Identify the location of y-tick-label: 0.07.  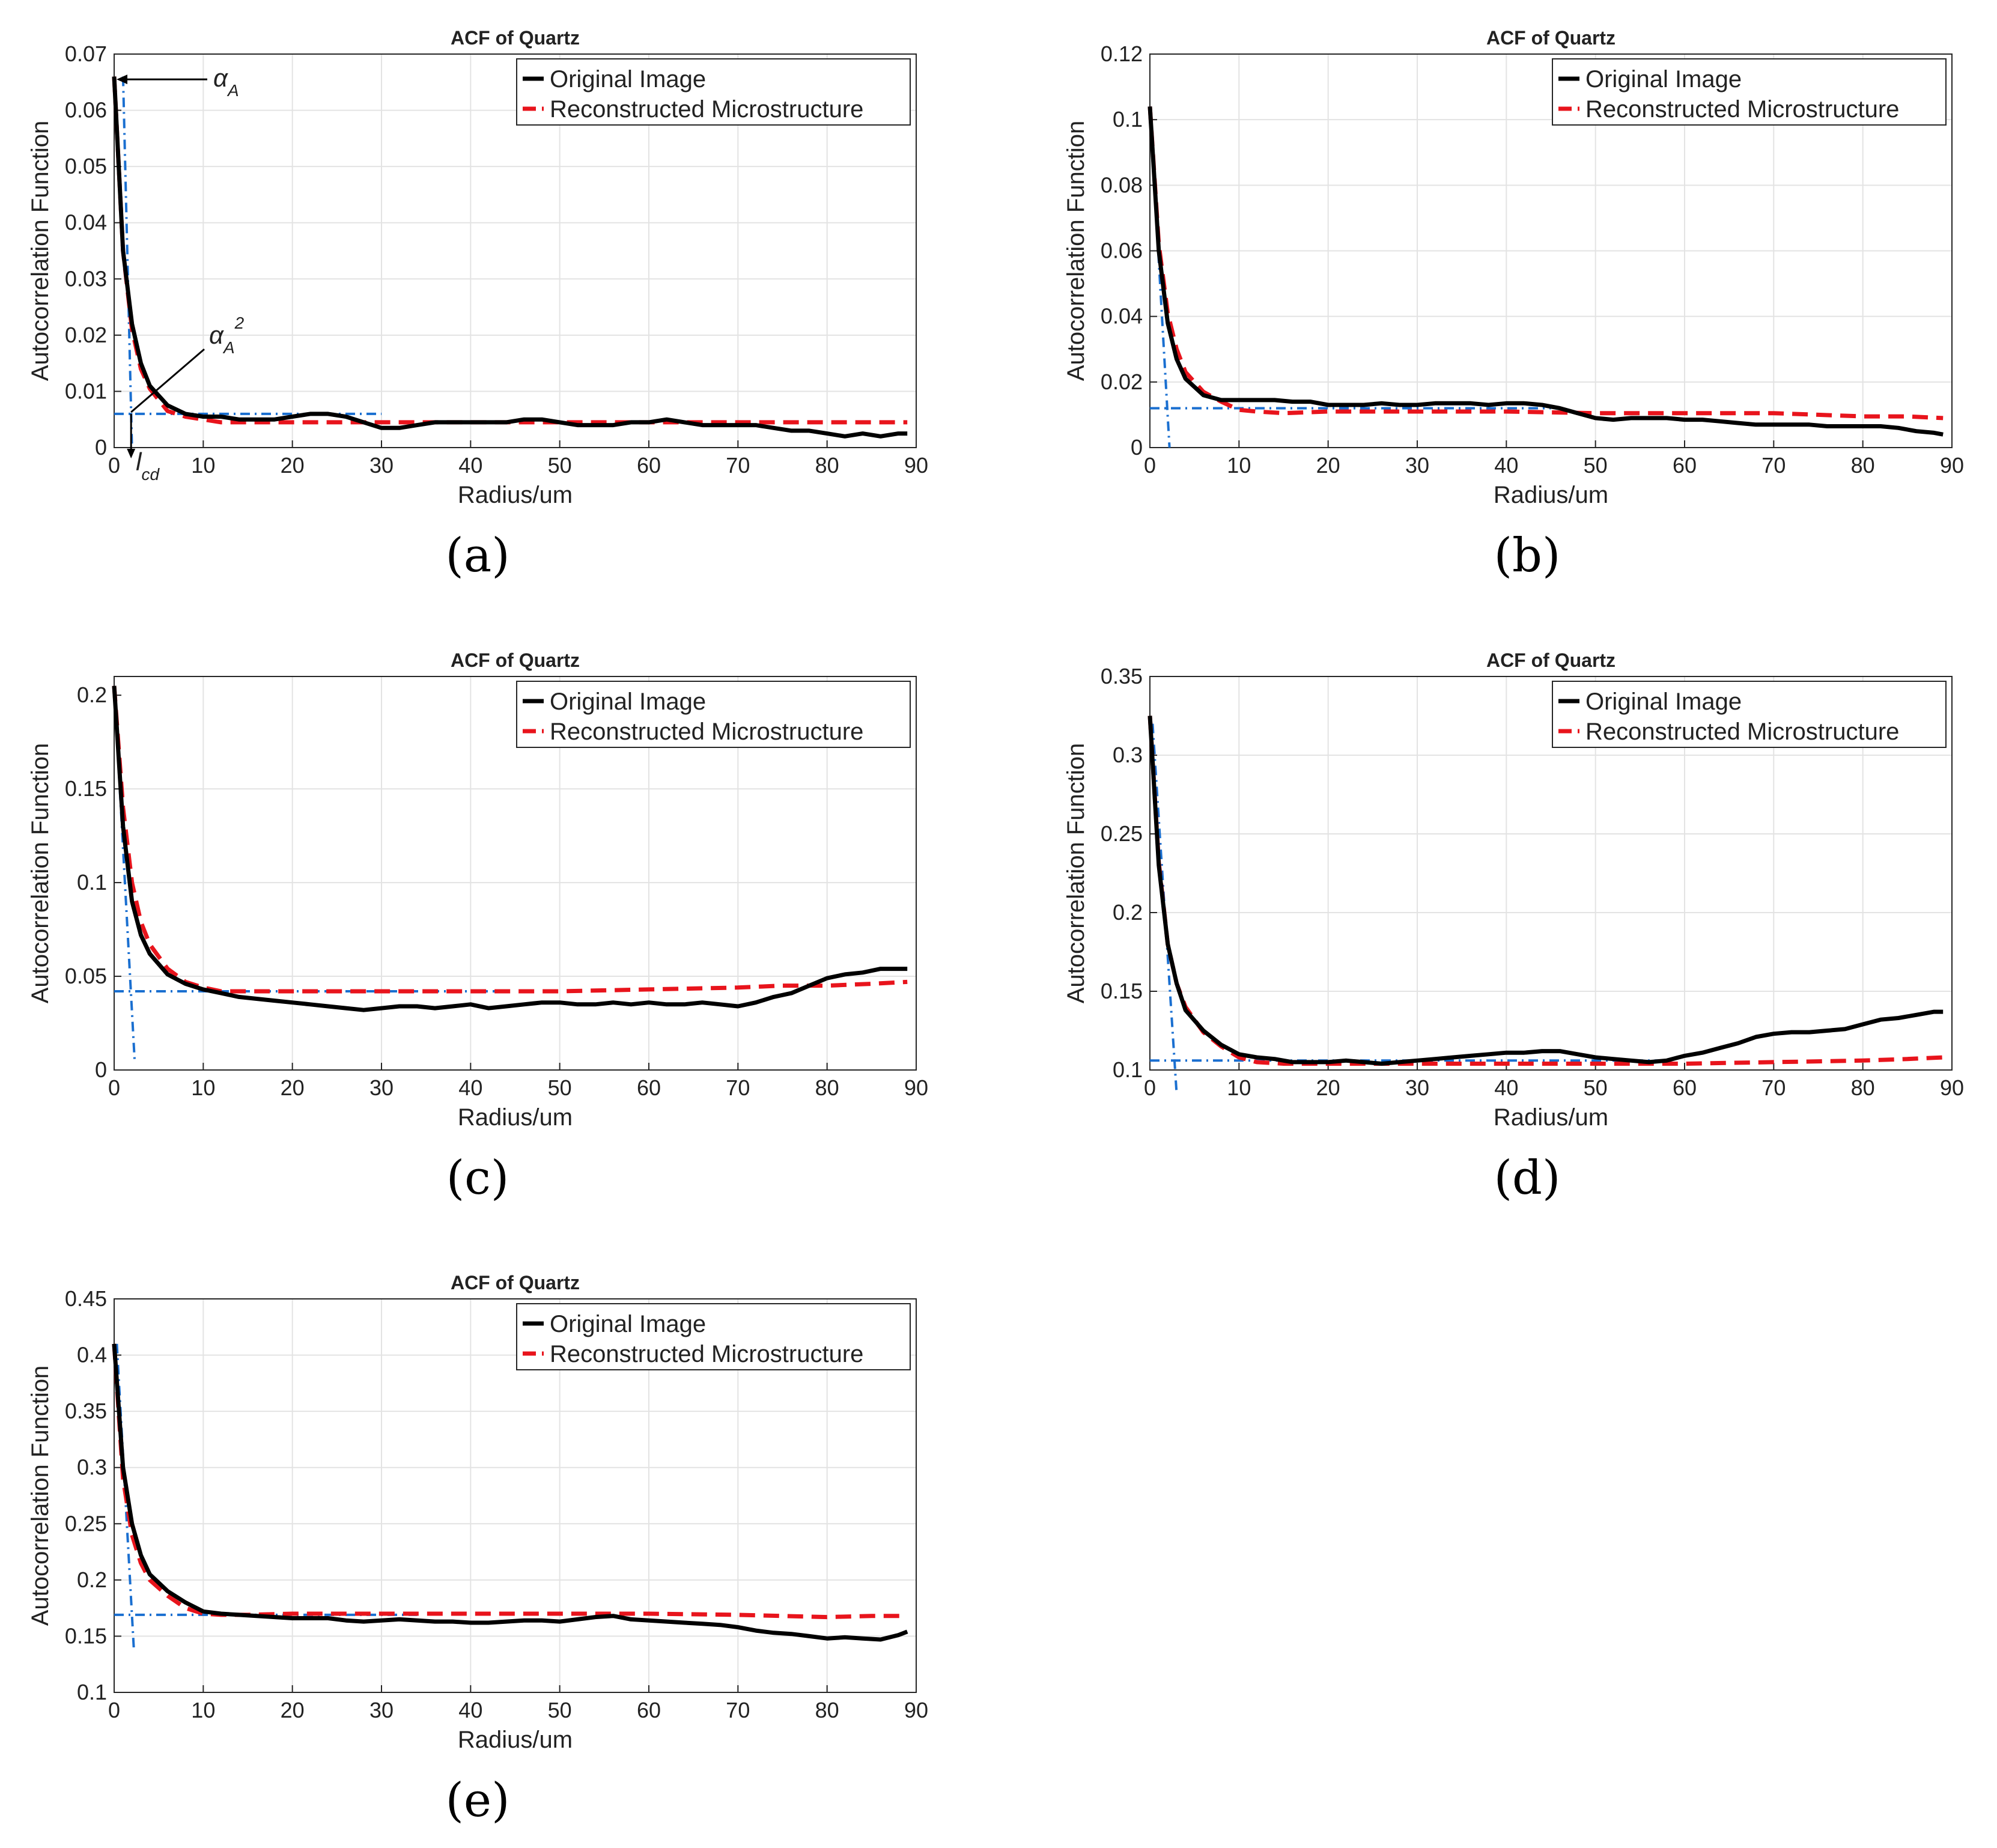
(86, 53).